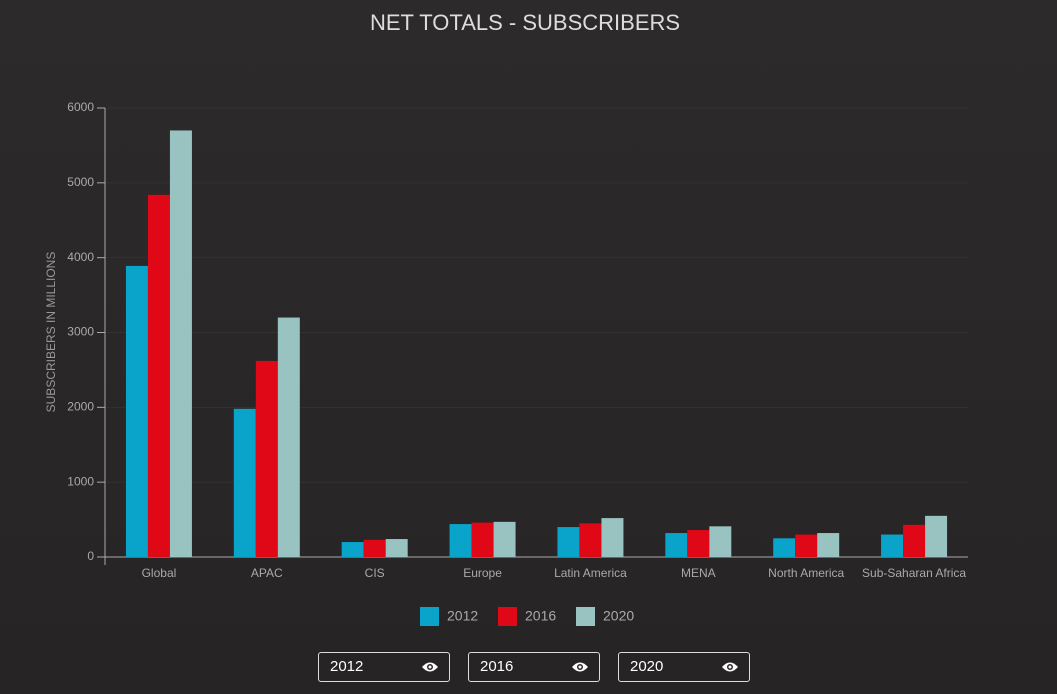 The image size is (1057, 694). Describe the element at coordinates (525, 22) in the screenshot. I see `chart-title: NET TOTALS - SUBSCRIBERS` at that location.